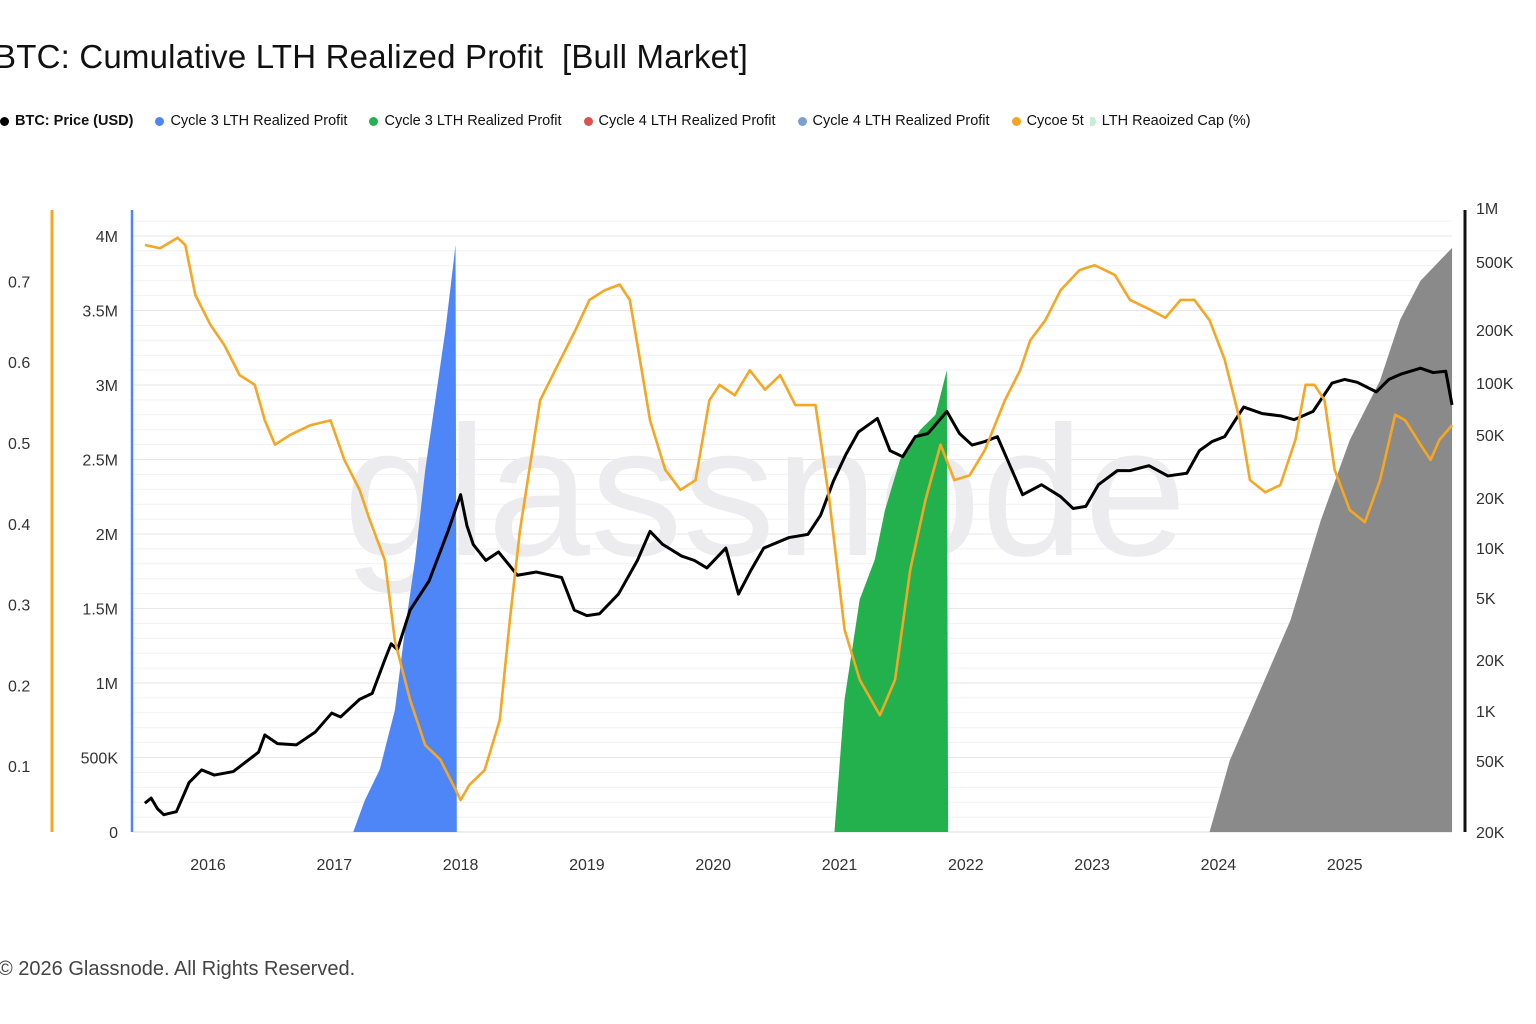 The height and width of the screenshot is (1024, 1536). Describe the element at coordinates (1176, 121) in the screenshot. I see `legend-label: LTH Reaoized Cap (%)` at that location.